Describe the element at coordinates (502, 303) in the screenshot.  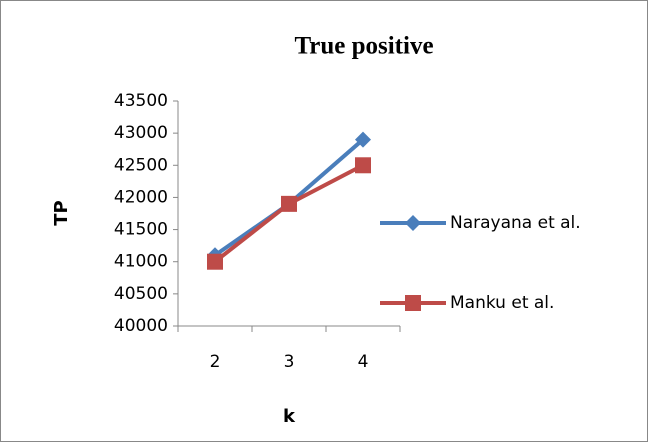
I see `legend-label: Manku et al.` at that location.